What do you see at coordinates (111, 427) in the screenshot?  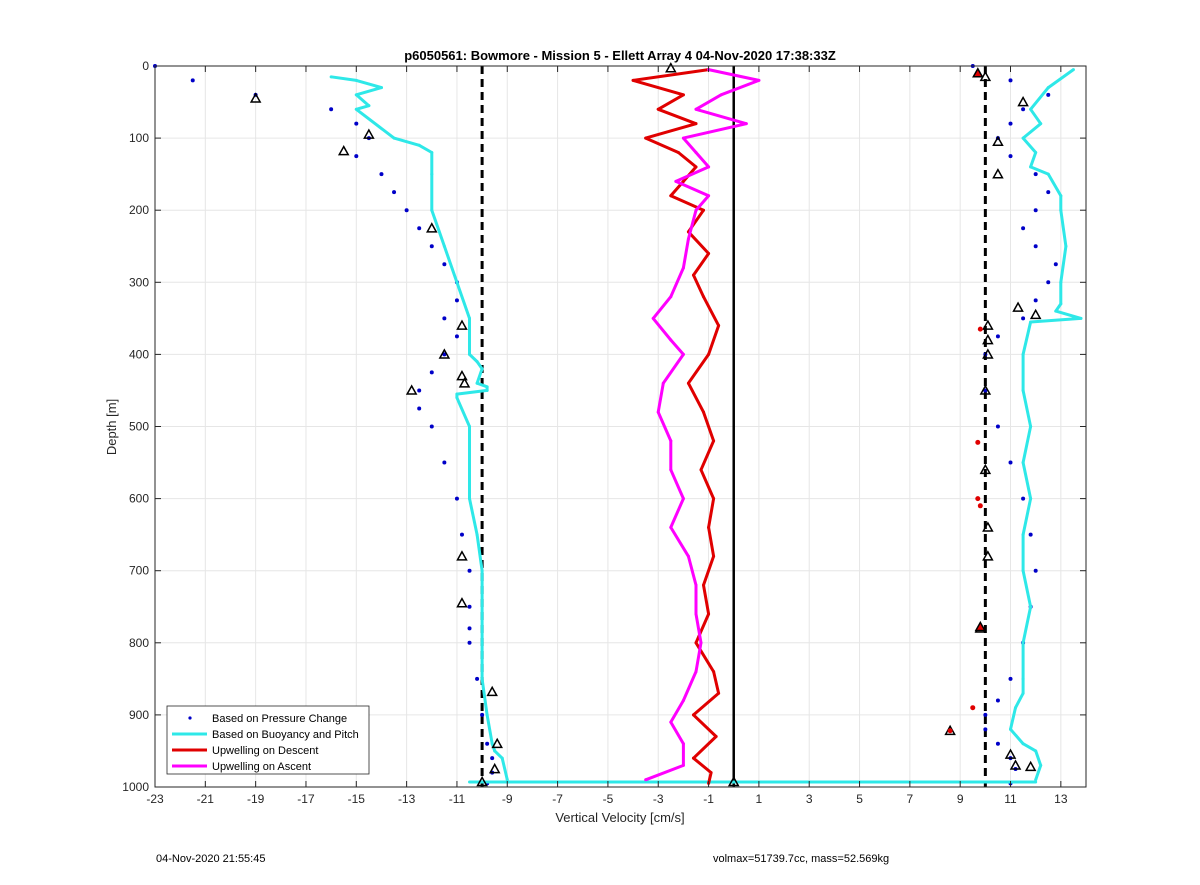 I see `y-axis-title: Depth [m]` at bounding box center [111, 427].